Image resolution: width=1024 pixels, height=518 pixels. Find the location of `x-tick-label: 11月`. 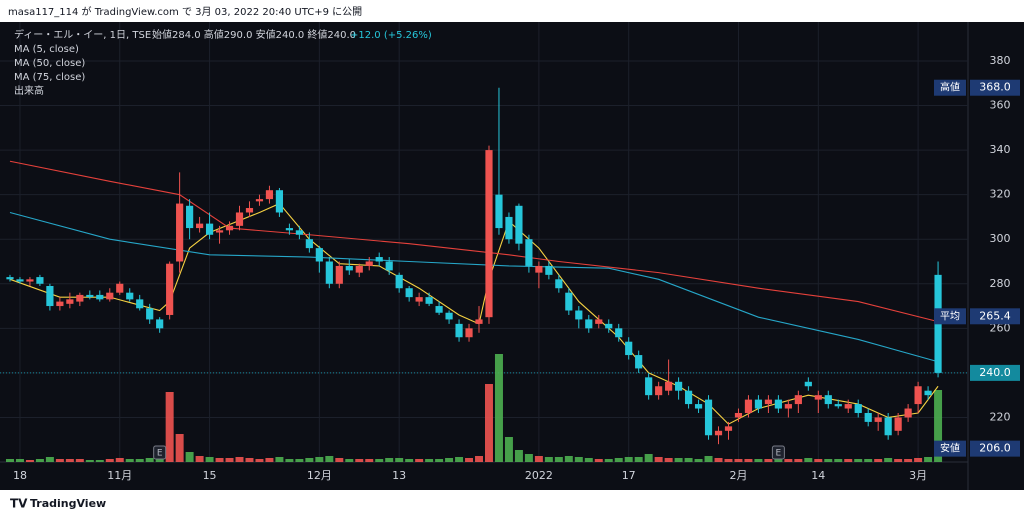

x-tick-label: 11月 is located at coordinates (119, 475).